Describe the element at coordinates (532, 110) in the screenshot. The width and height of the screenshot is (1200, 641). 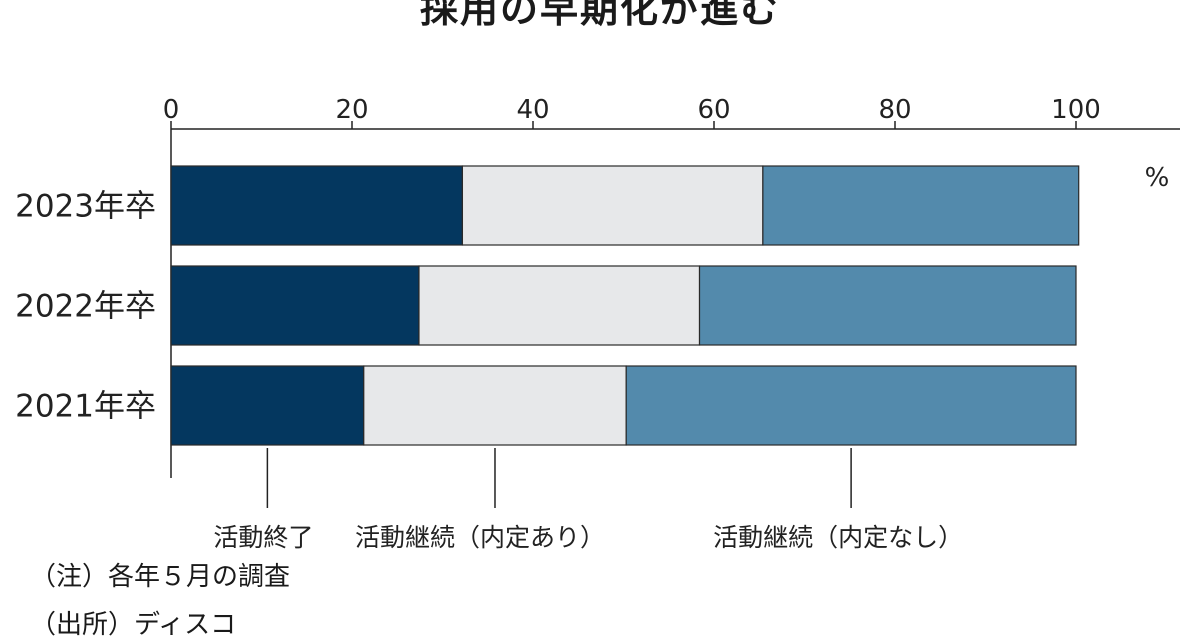
I see `x-tick-label: 40` at that location.